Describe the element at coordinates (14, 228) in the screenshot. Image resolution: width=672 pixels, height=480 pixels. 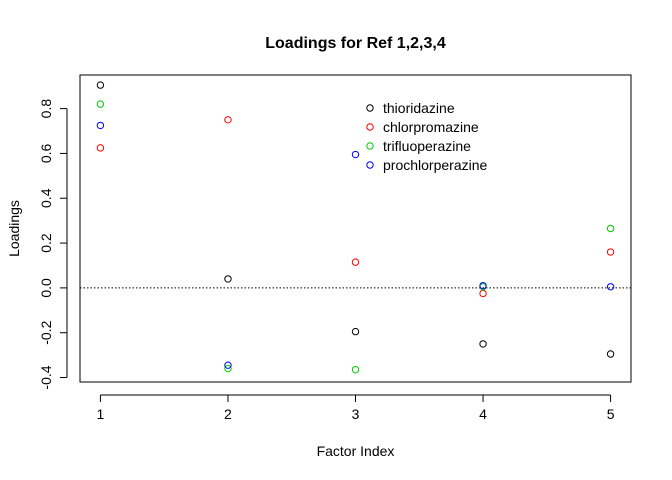
I see `y-axis-label: Loadings` at that location.